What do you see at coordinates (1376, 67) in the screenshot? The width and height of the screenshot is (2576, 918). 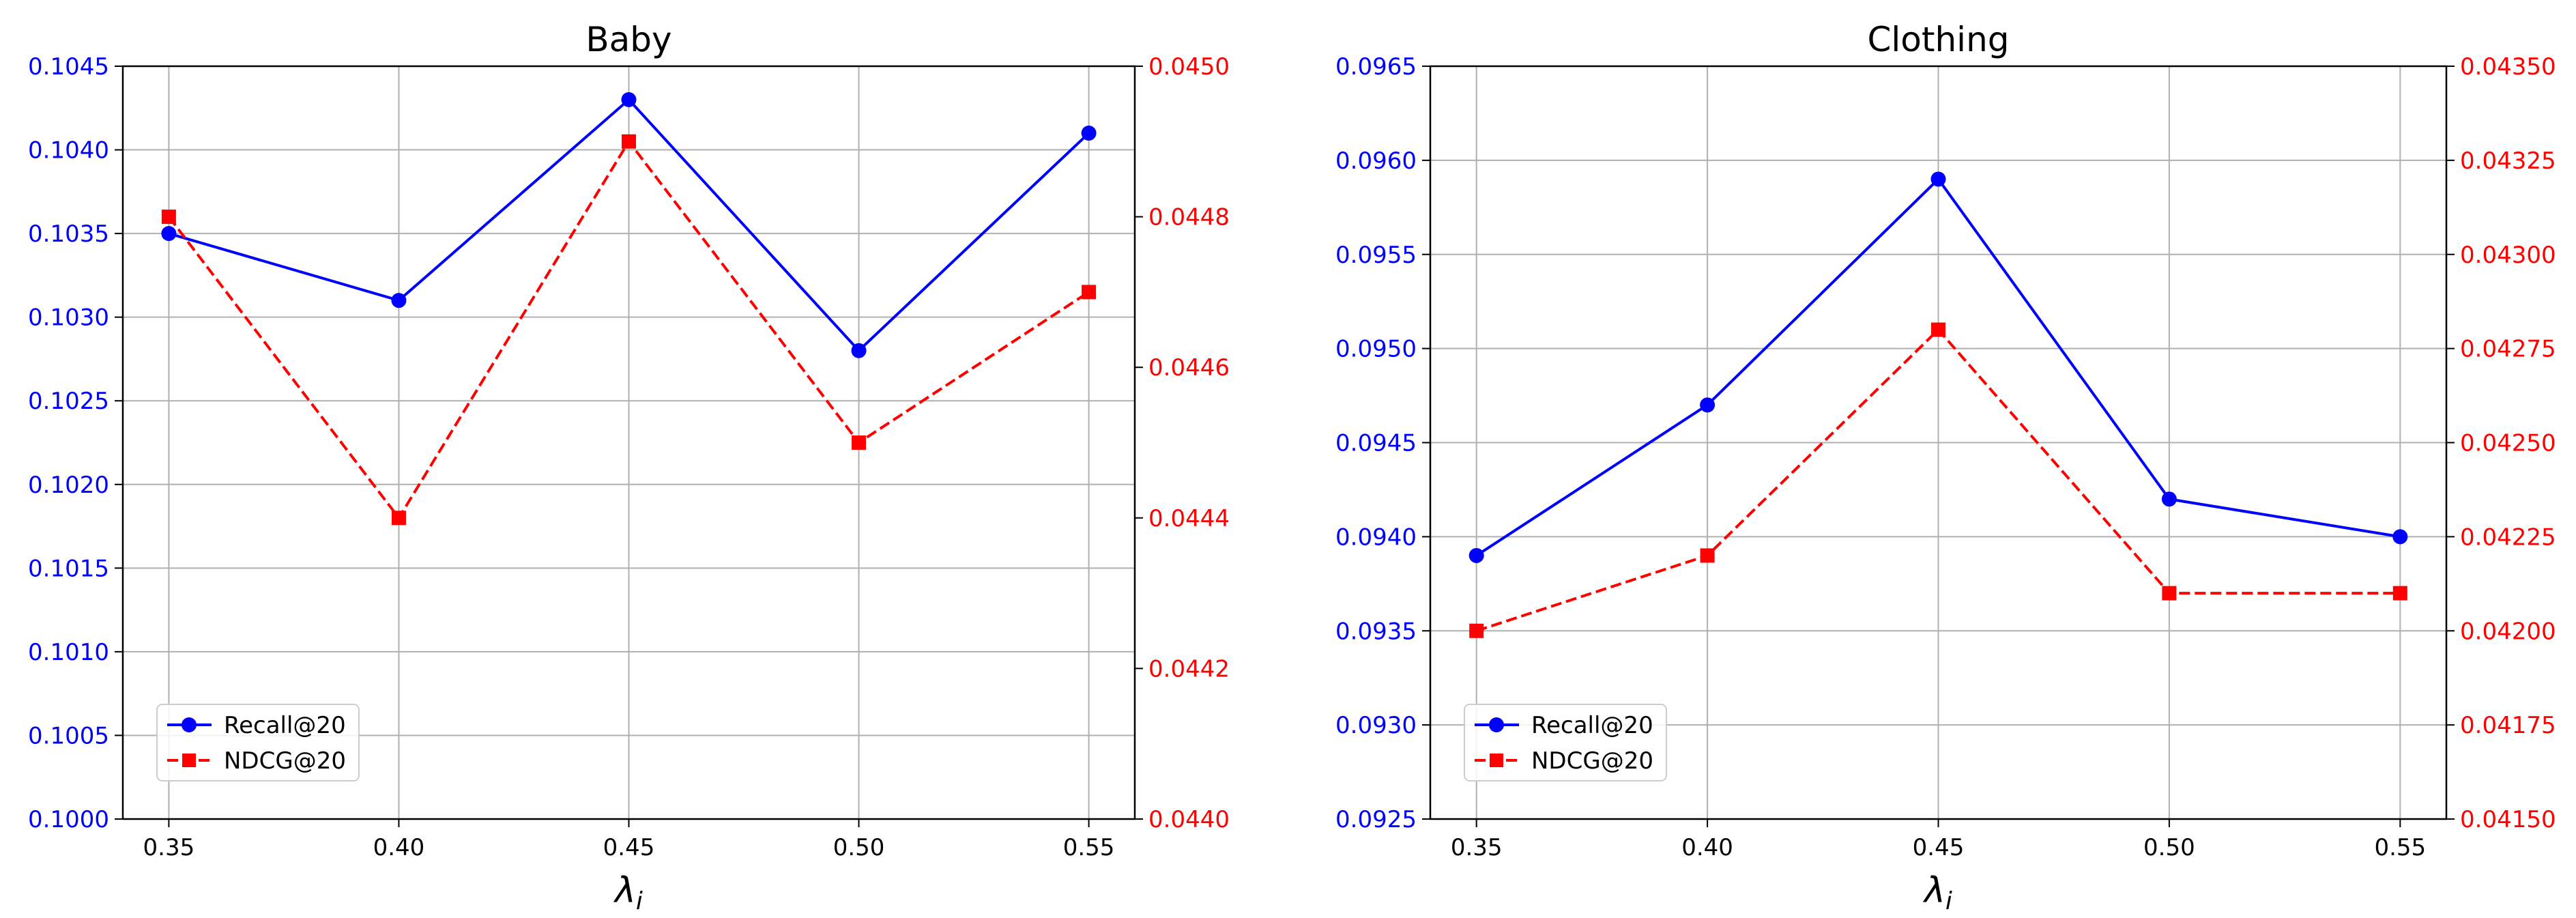 I see `y-left-tick-label: 0.0965` at bounding box center [1376, 67].